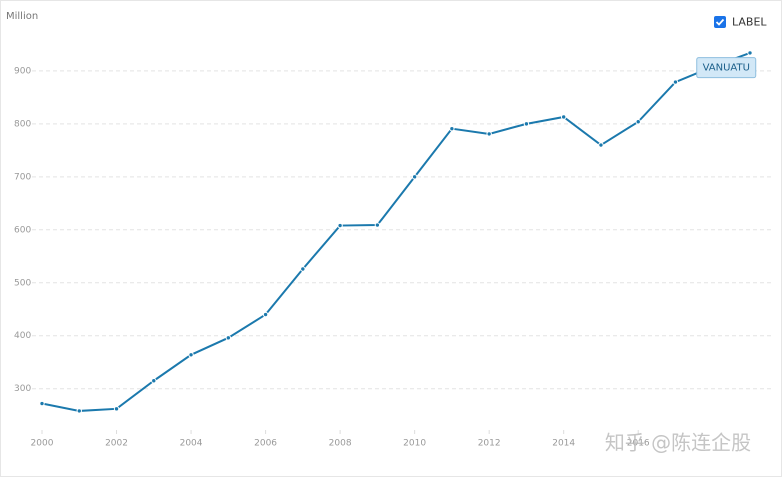 Image resolution: width=782 pixels, height=477 pixels. I want to click on y-tick-label: 500, so click(22, 283).